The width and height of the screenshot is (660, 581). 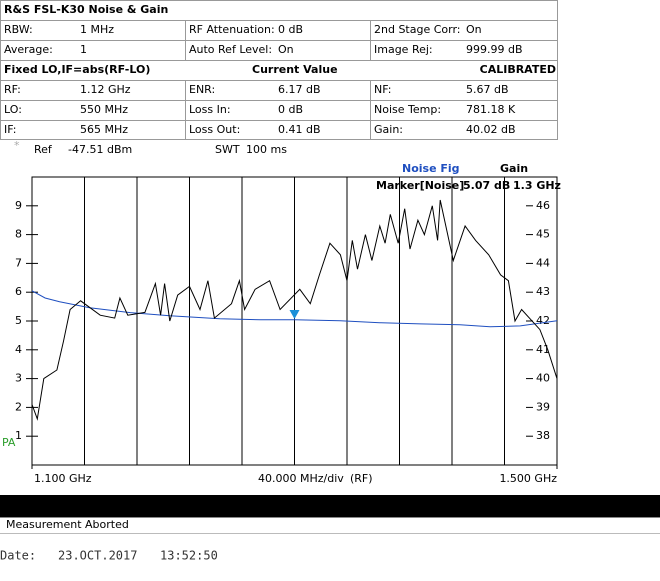 I want to click on time: 13:52:50, so click(x=189, y=556).